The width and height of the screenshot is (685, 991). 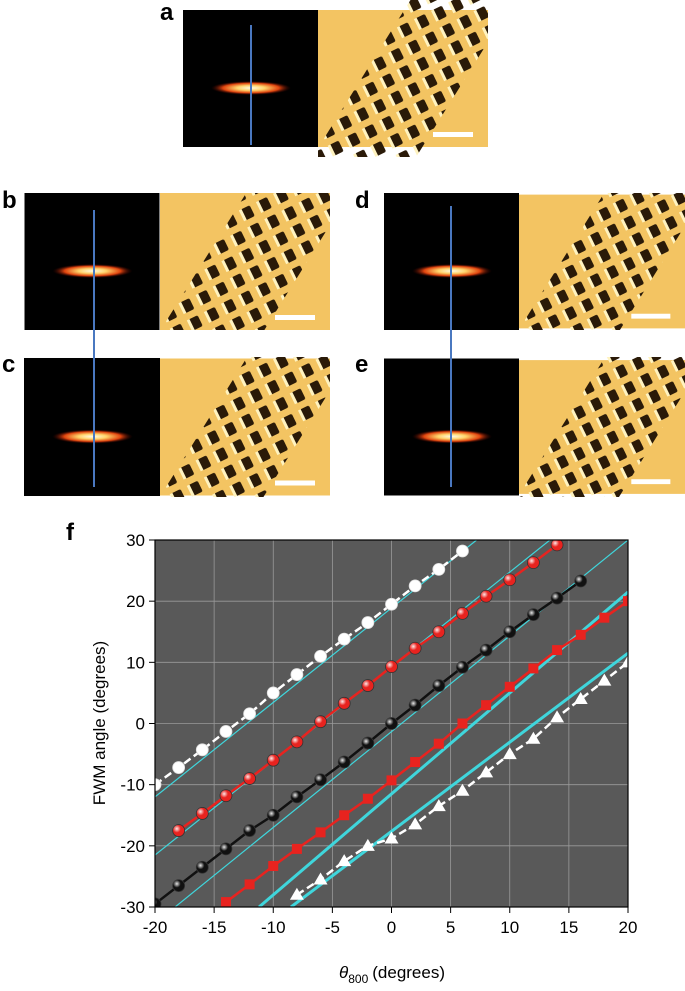 I want to click on x-tick-label: 5, so click(x=450, y=927).